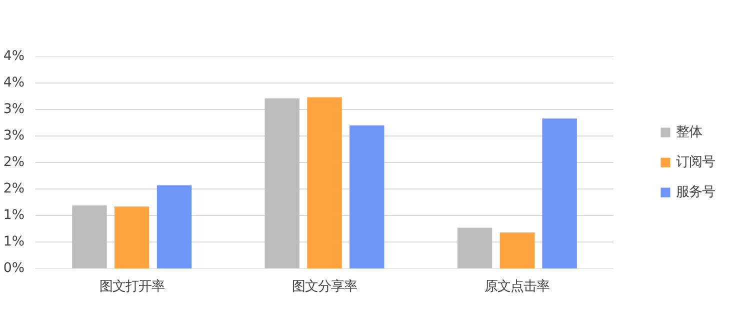 This screenshot has width=733, height=327. What do you see at coordinates (324, 286) in the screenshot?
I see `x-tick-label: 图文分享率` at bounding box center [324, 286].